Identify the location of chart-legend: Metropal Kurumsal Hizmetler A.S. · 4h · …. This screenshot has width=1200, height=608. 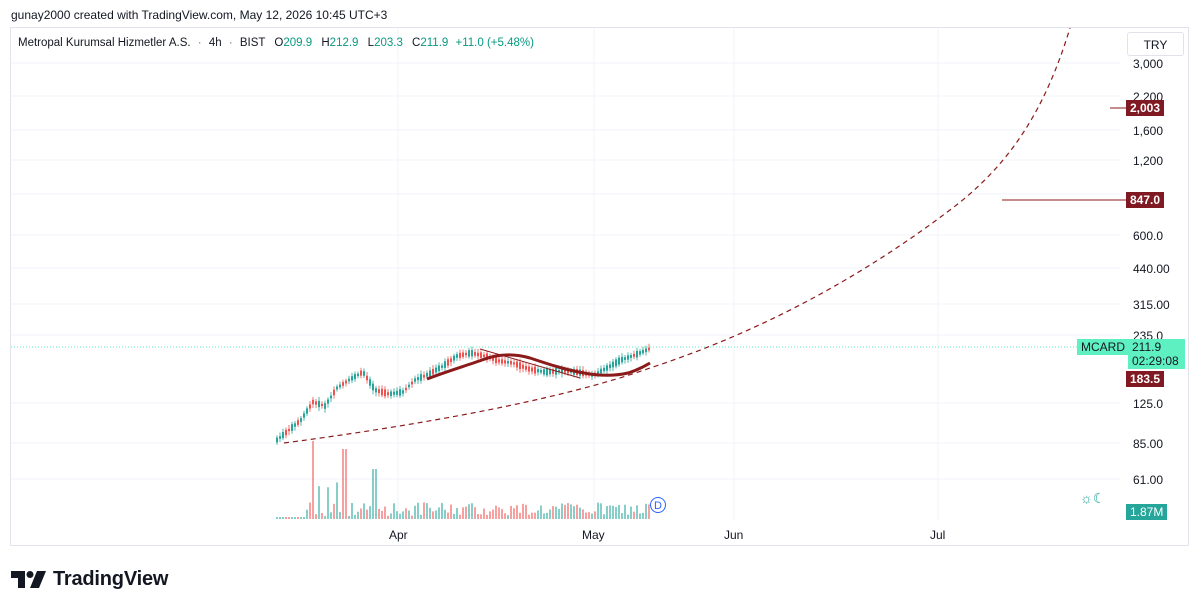
(276, 43).